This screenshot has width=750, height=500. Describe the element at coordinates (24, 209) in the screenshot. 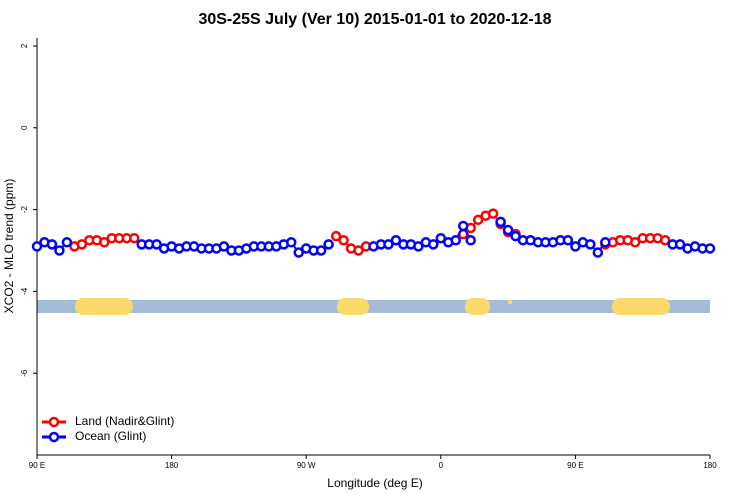

I see `y-tick-label: -2` at that location.